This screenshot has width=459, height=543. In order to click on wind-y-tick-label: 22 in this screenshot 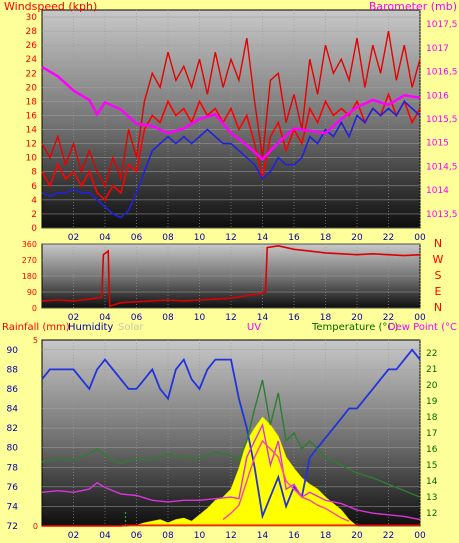, I will do `click(31, 74)`.